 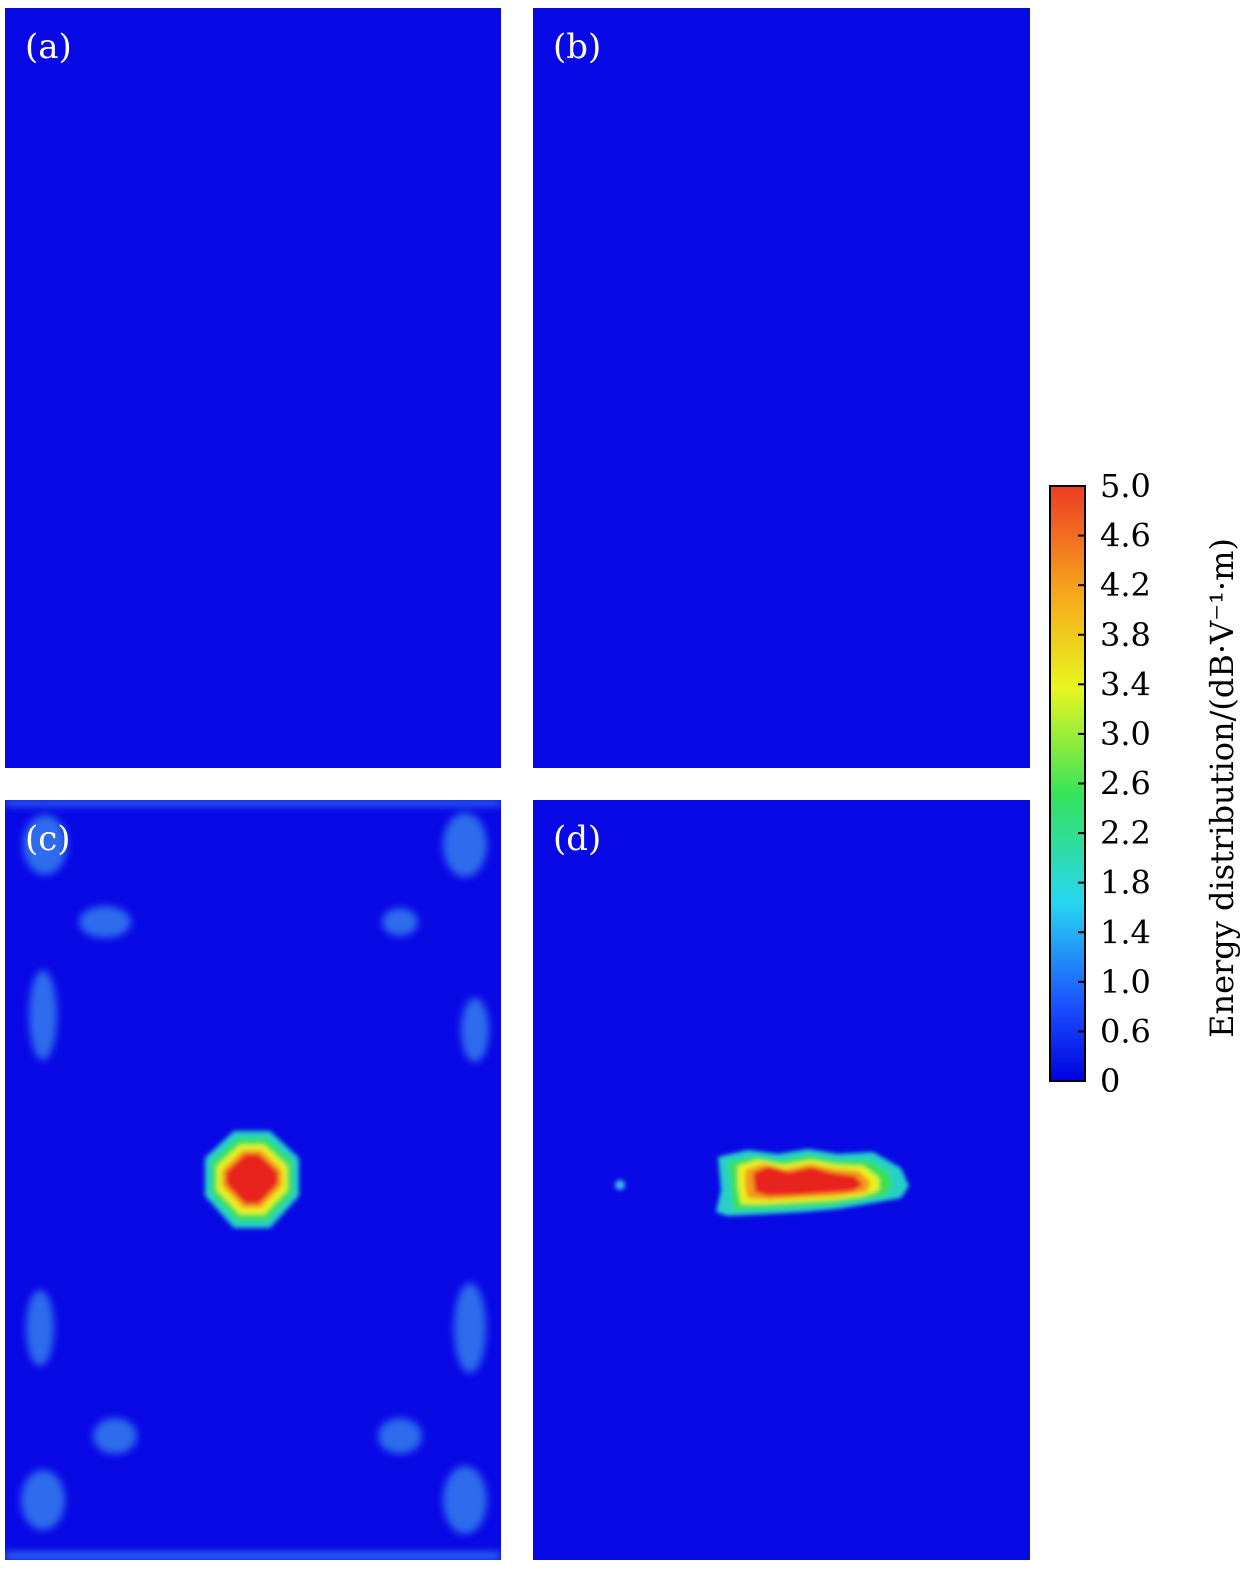 I want to click on panel-c-label: (c), so click(x=48, y=839).